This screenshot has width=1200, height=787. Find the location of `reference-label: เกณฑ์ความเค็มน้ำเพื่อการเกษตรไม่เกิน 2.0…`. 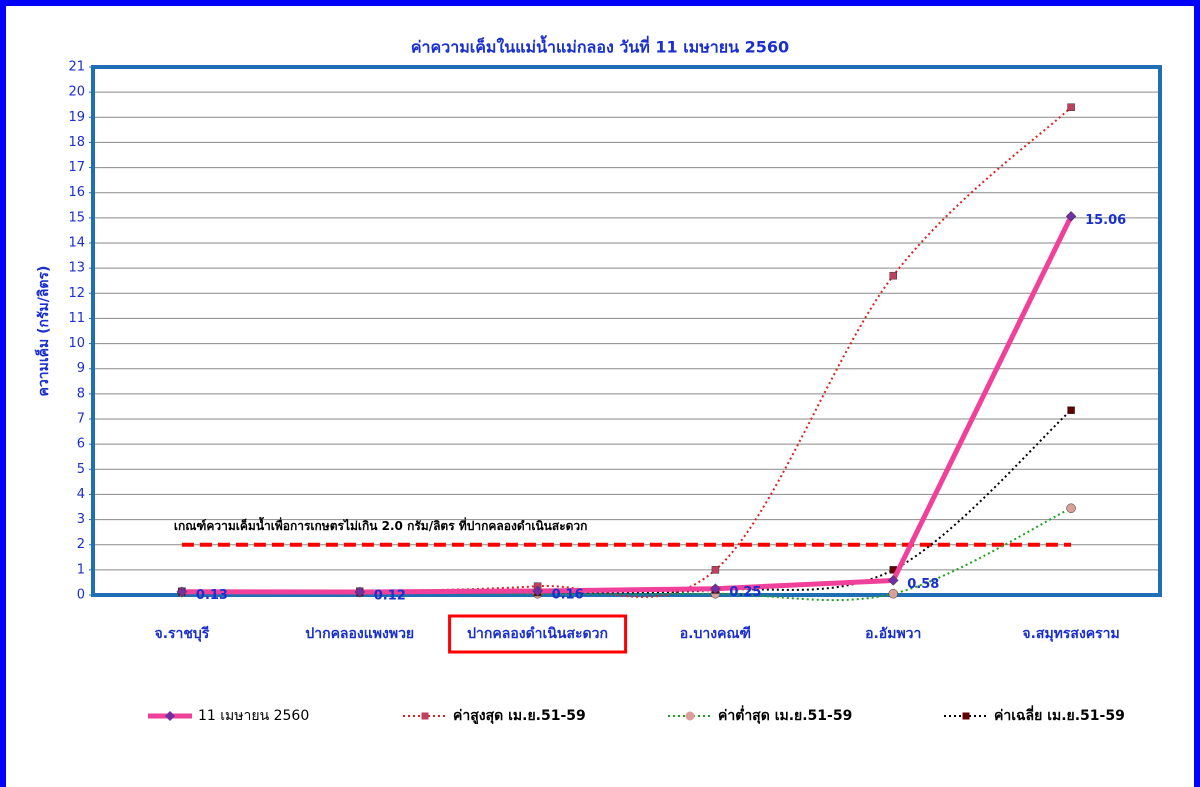

reference-label: เกณฑ์ความเค็มน้ำเพื่อการเกษตรไม่เกิน 2.0… is located at coordinates (381, 524).